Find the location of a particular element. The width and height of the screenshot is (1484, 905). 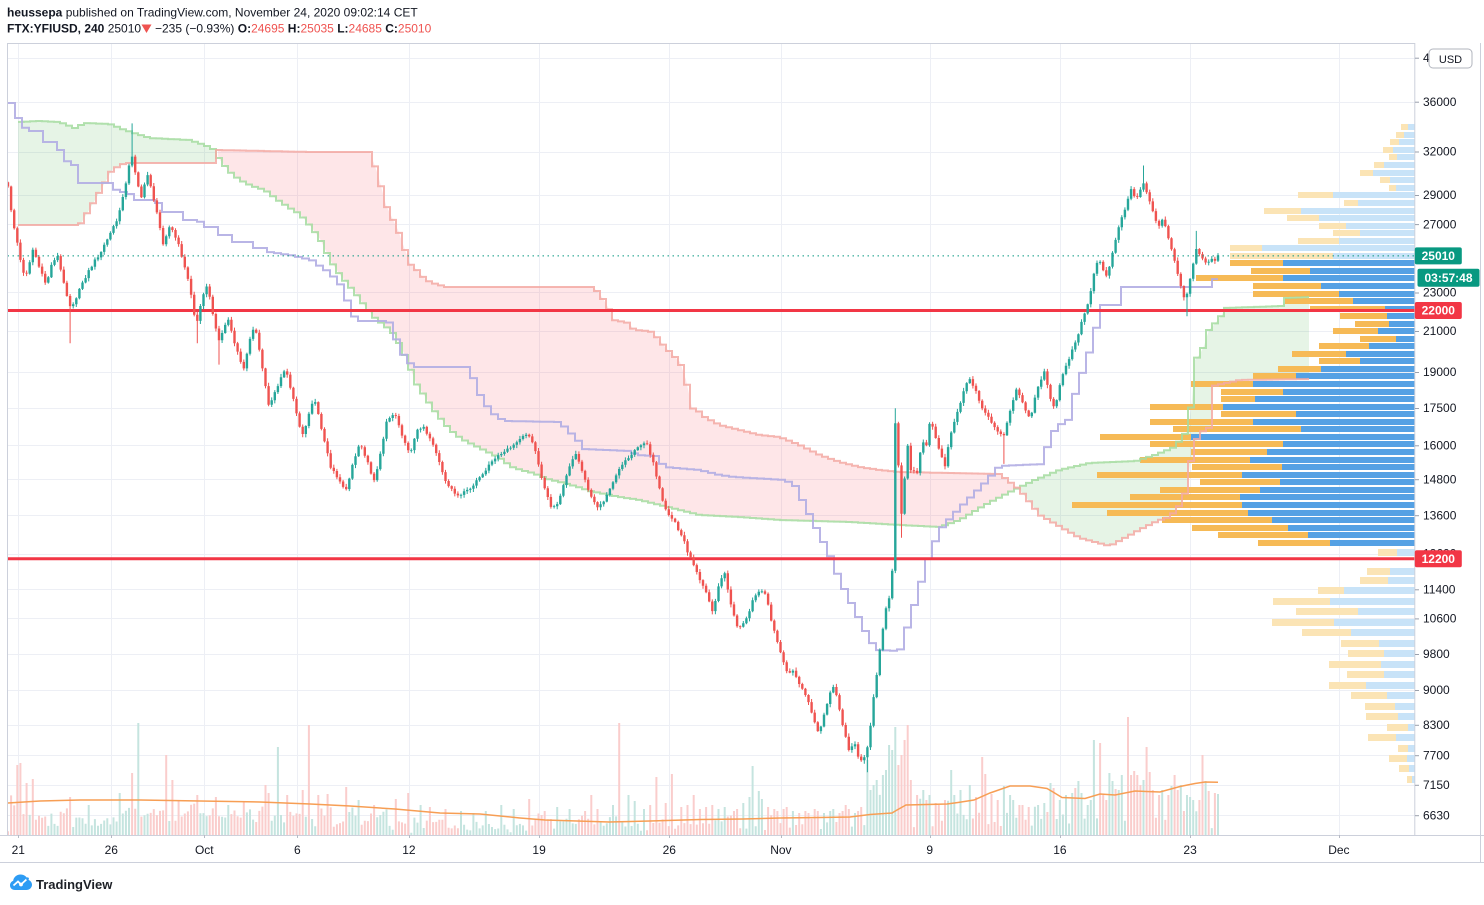

svg-text: 12200 is located at coordinates (1439, 559).